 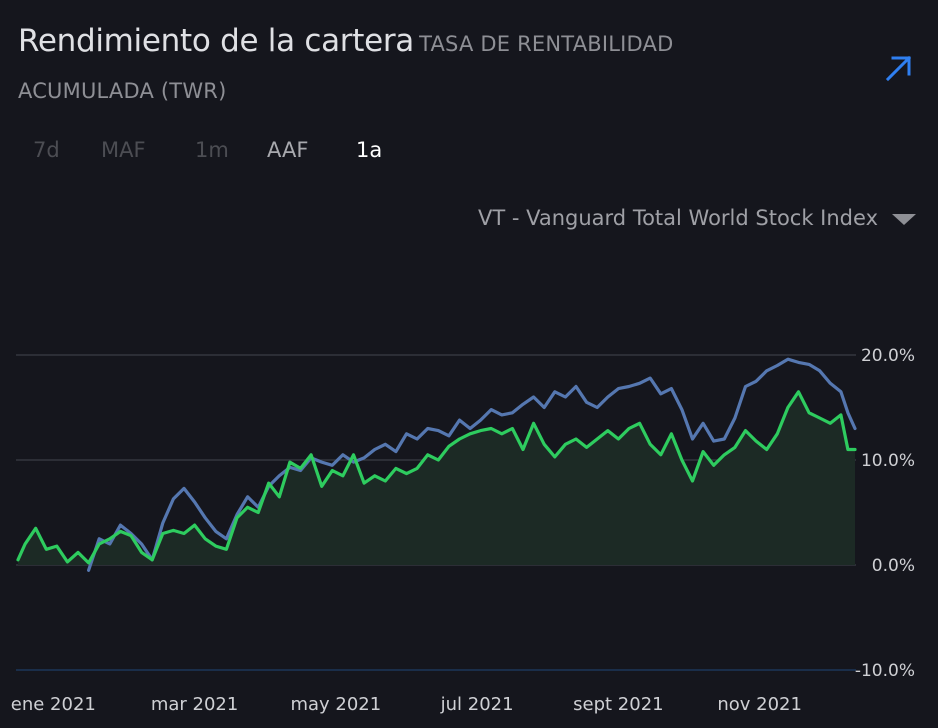 I want to click on range-1m: 1m, so click(x=212, y=150).